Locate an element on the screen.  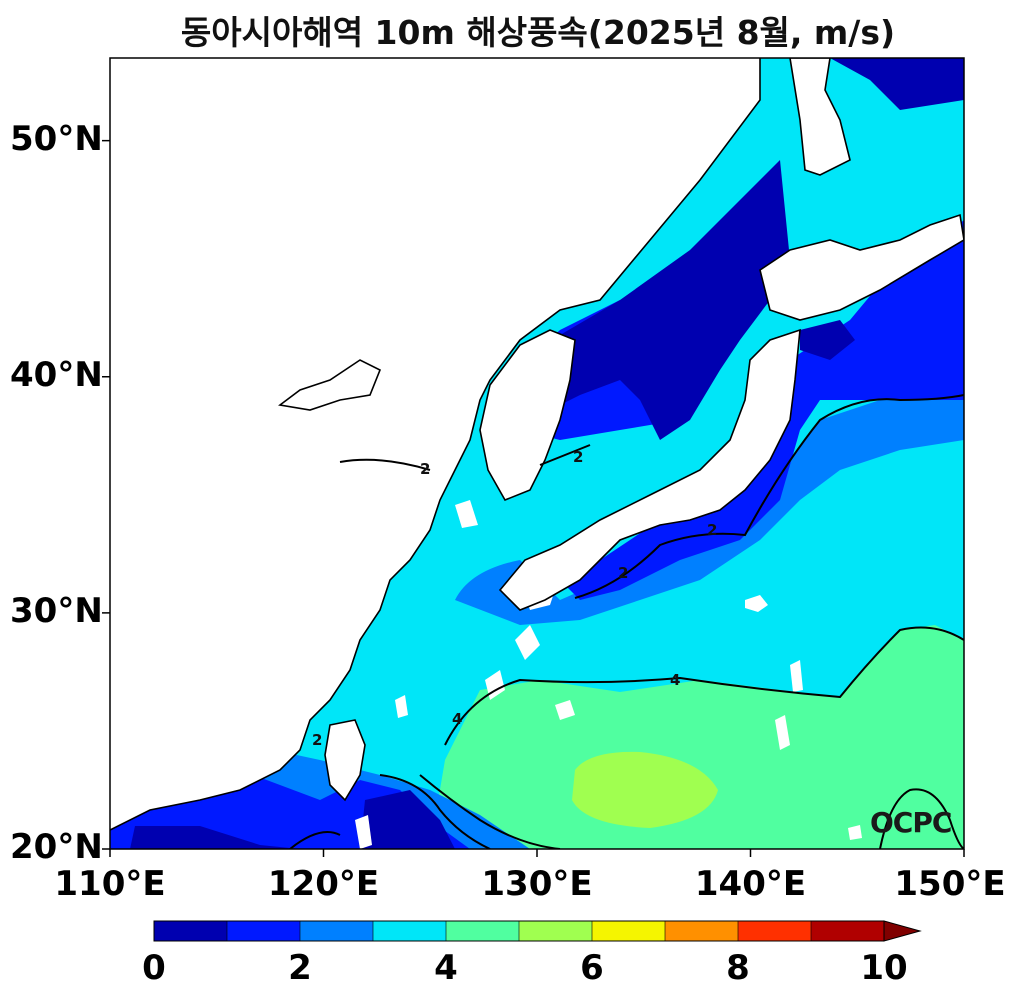
land-taiwan is located at coordinates (345, 760).